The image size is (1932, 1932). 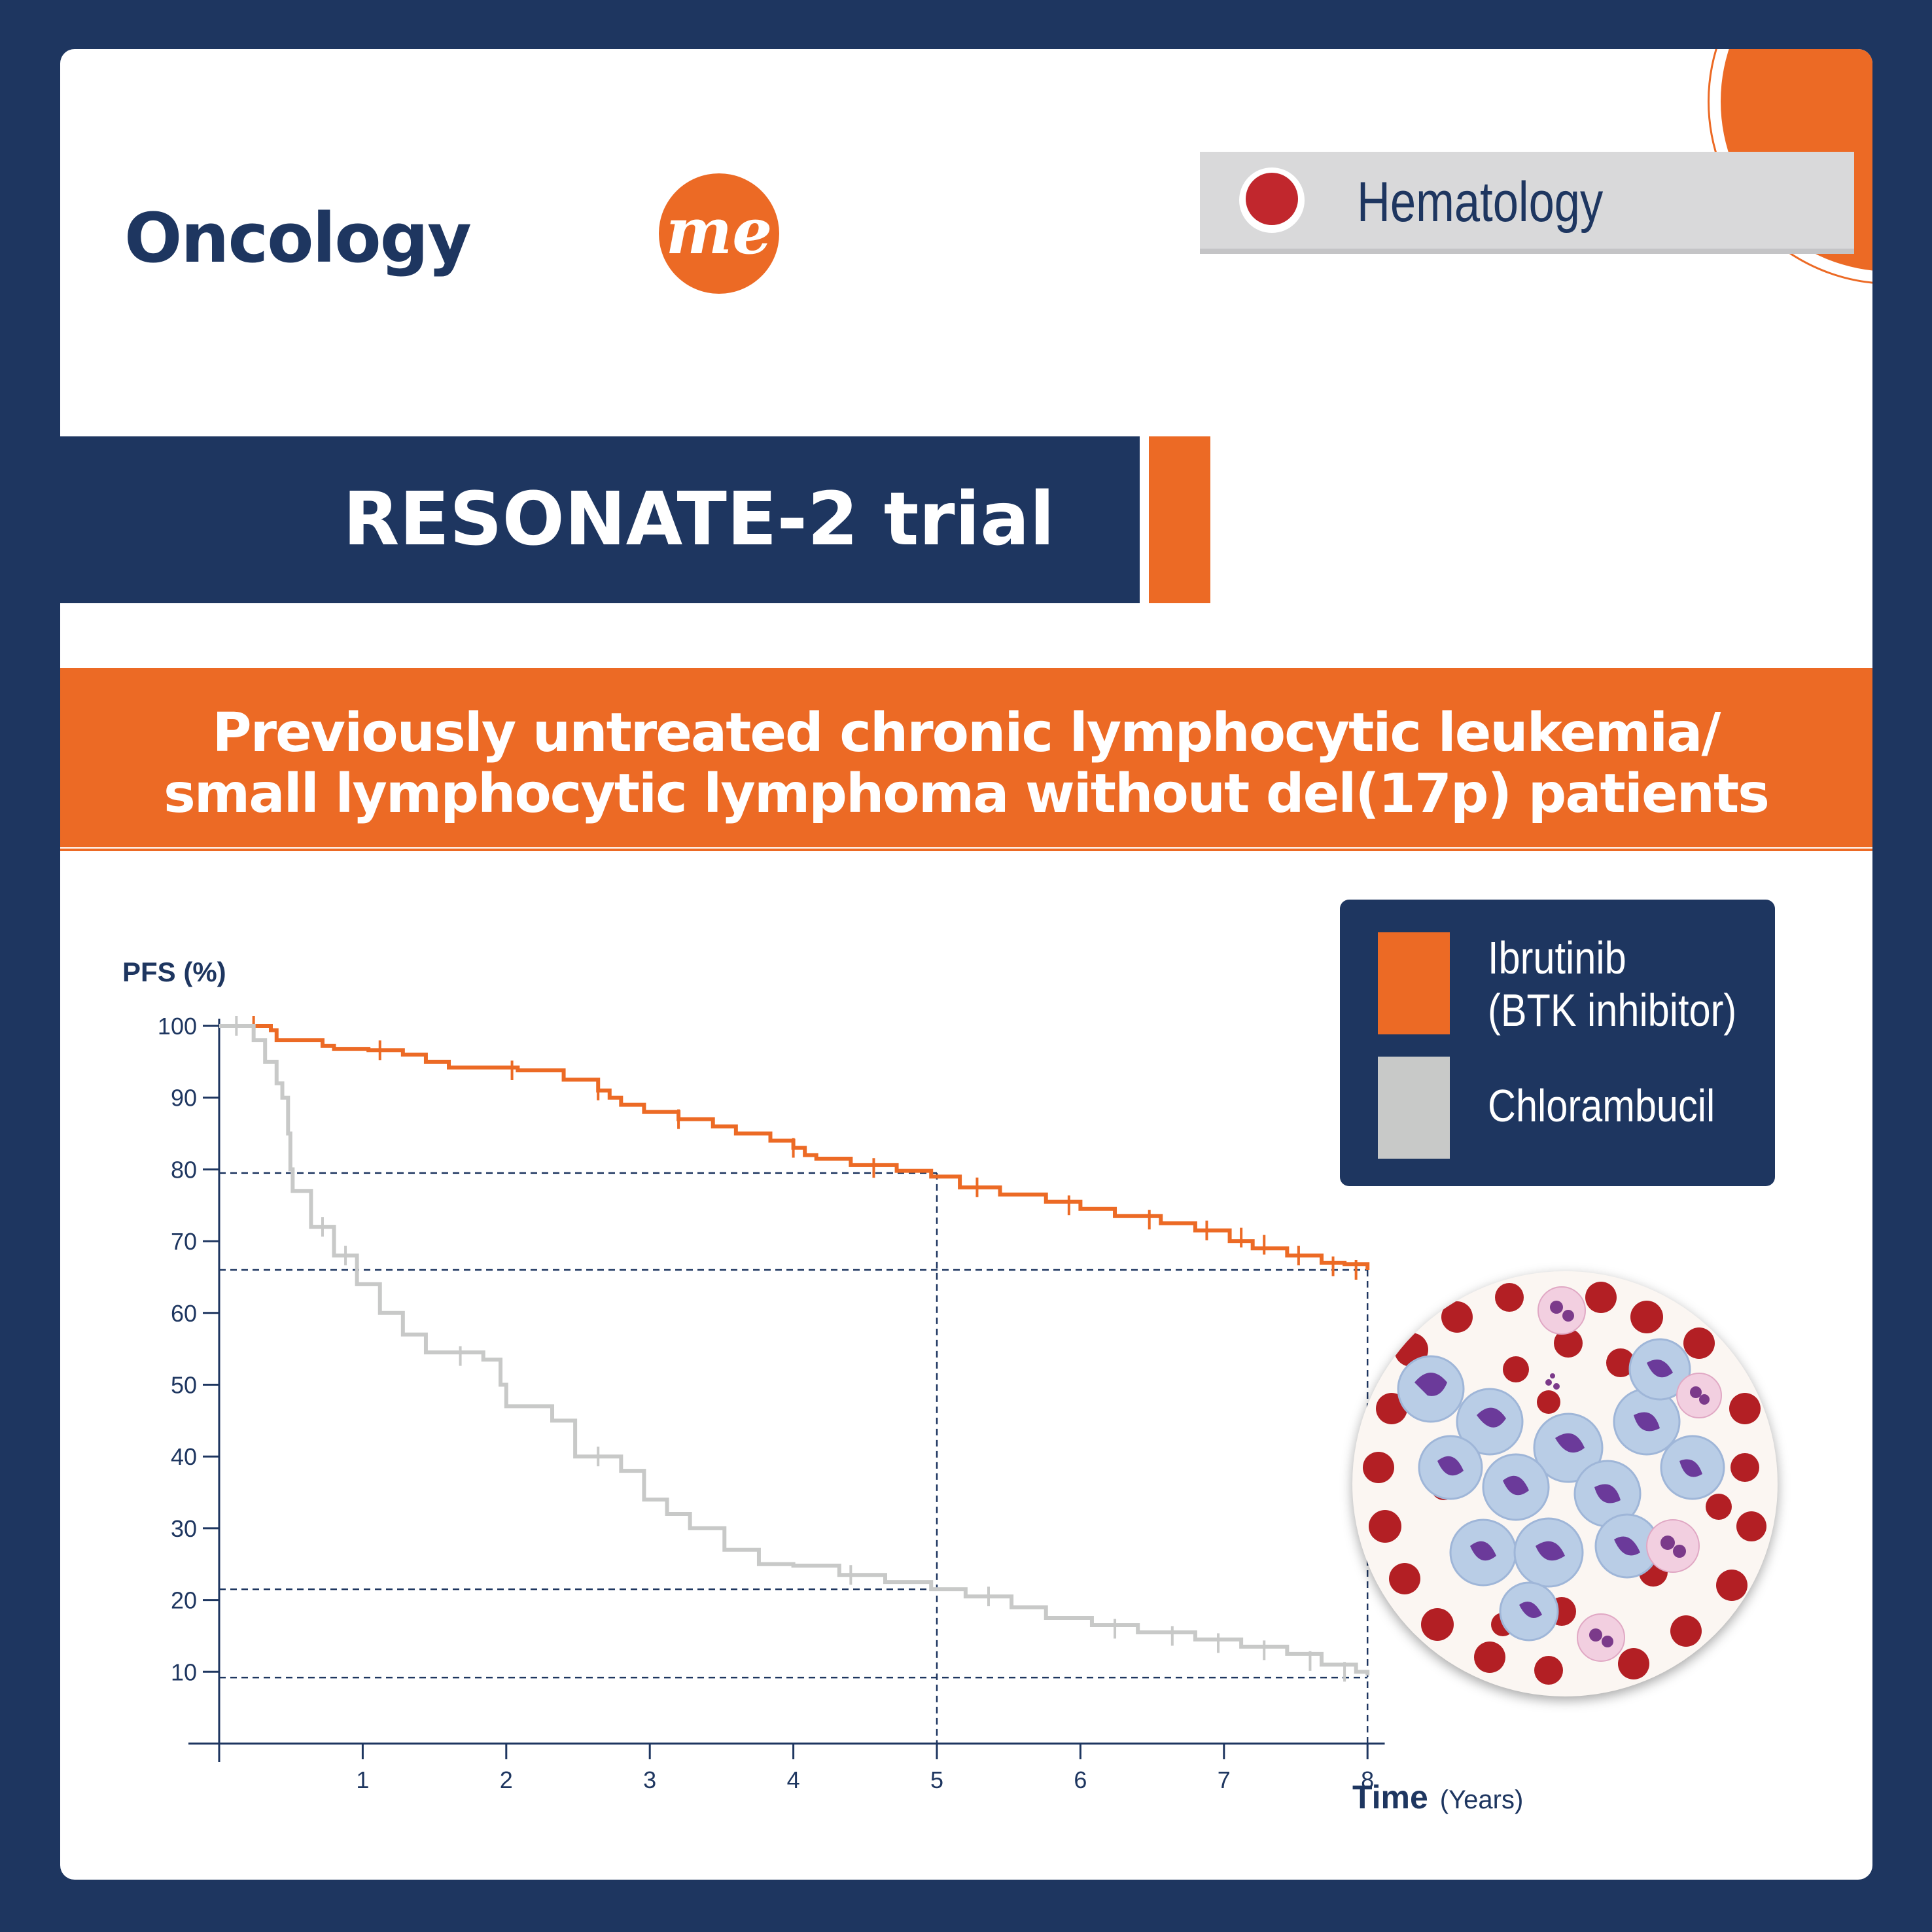 What do you see at coordinates (184, 1600) in the screenshot?
I see `y-tick-label: 20` at bounding box center [184, 1600].